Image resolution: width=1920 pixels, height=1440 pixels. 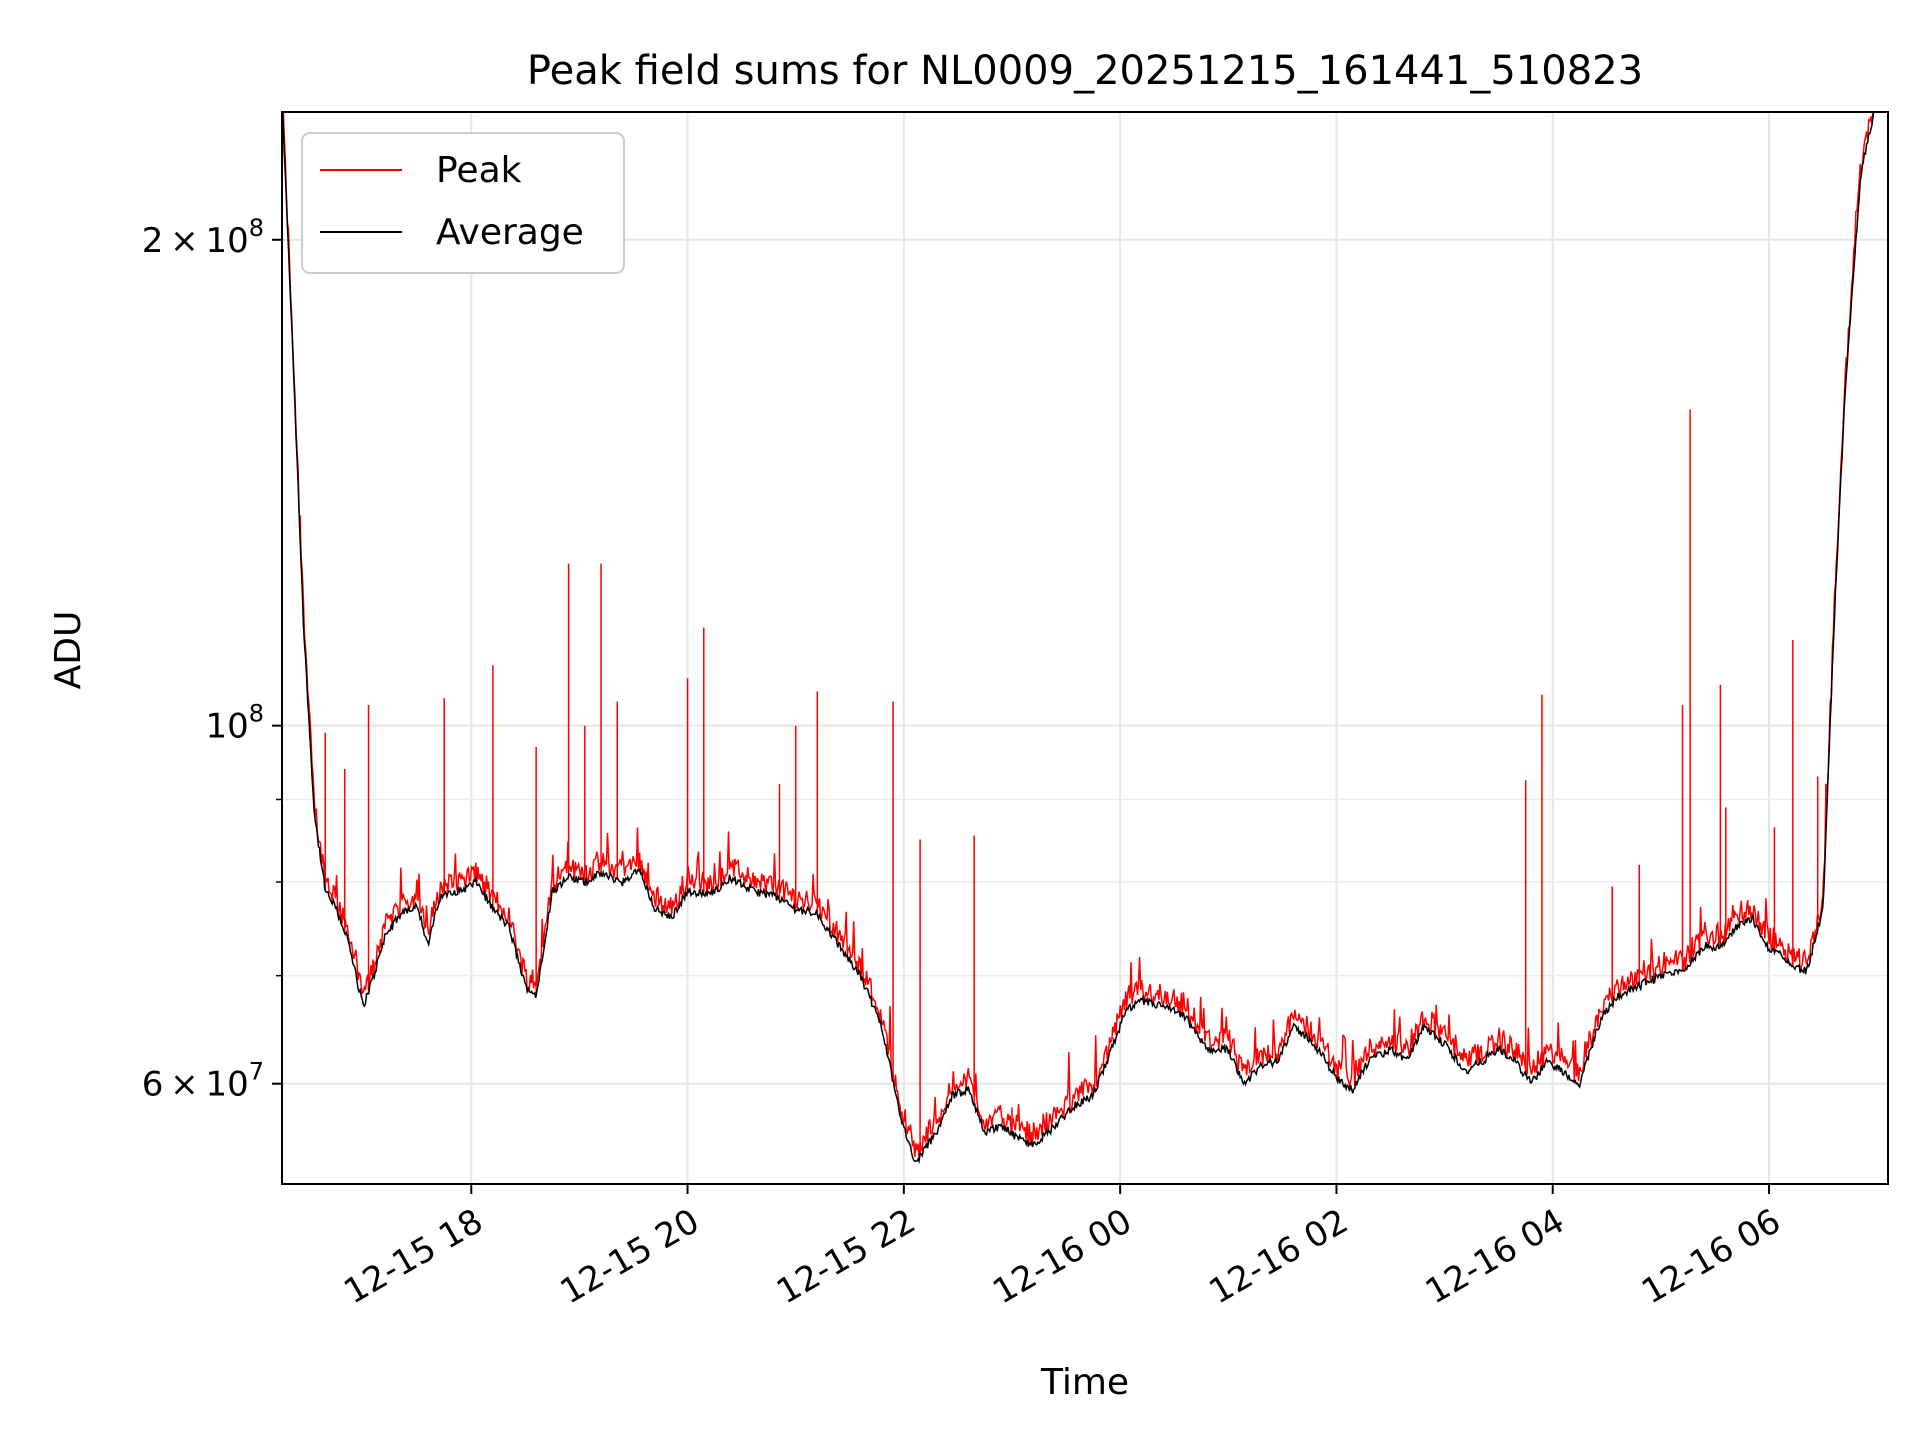 I want to click on y-tick-label: 6 × 10⁷, so click(x=203, y=1081).